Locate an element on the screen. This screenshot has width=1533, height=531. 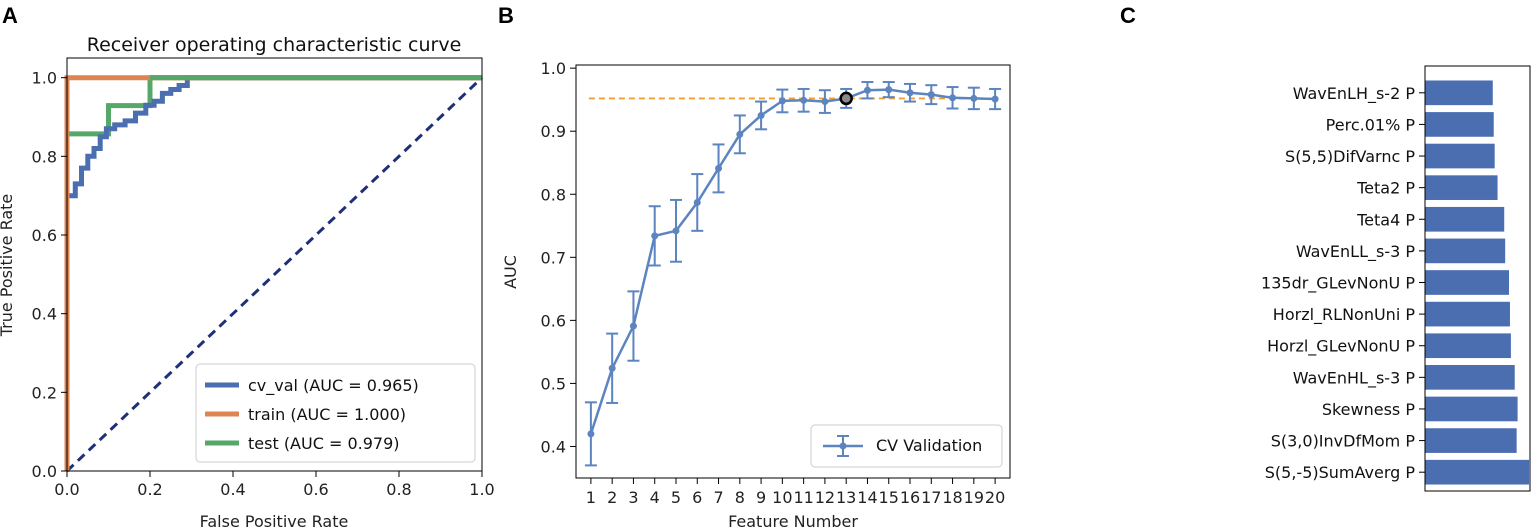
auc-xtick-label: 11 is located at coordinates (803, 497).